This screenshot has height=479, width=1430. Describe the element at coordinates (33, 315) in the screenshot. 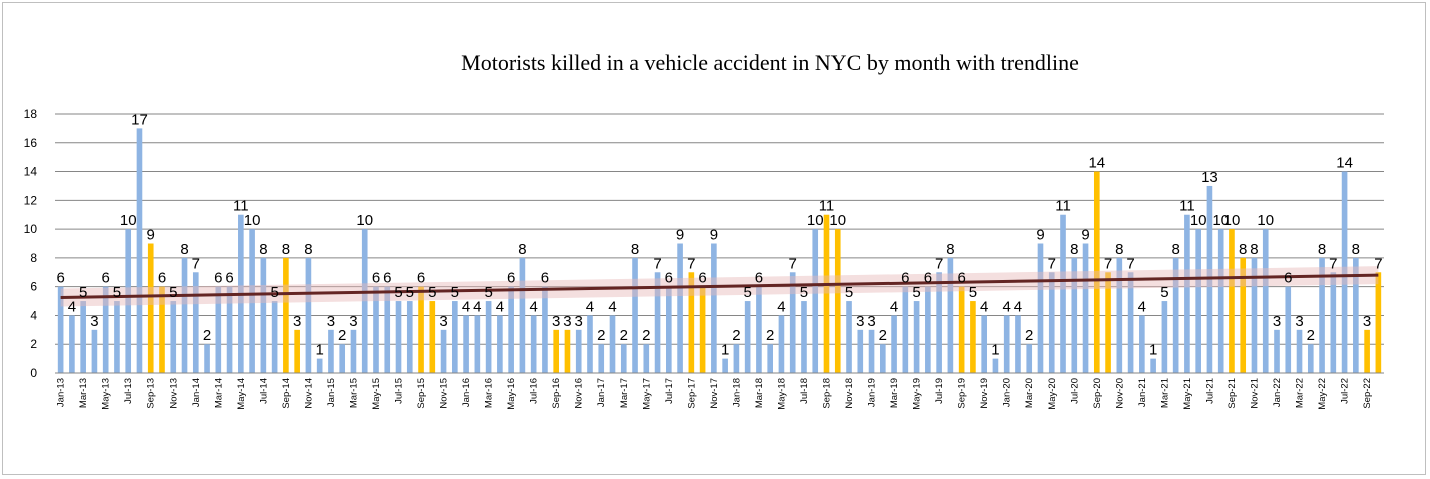

I see `y-tick-label: 4` at that location.